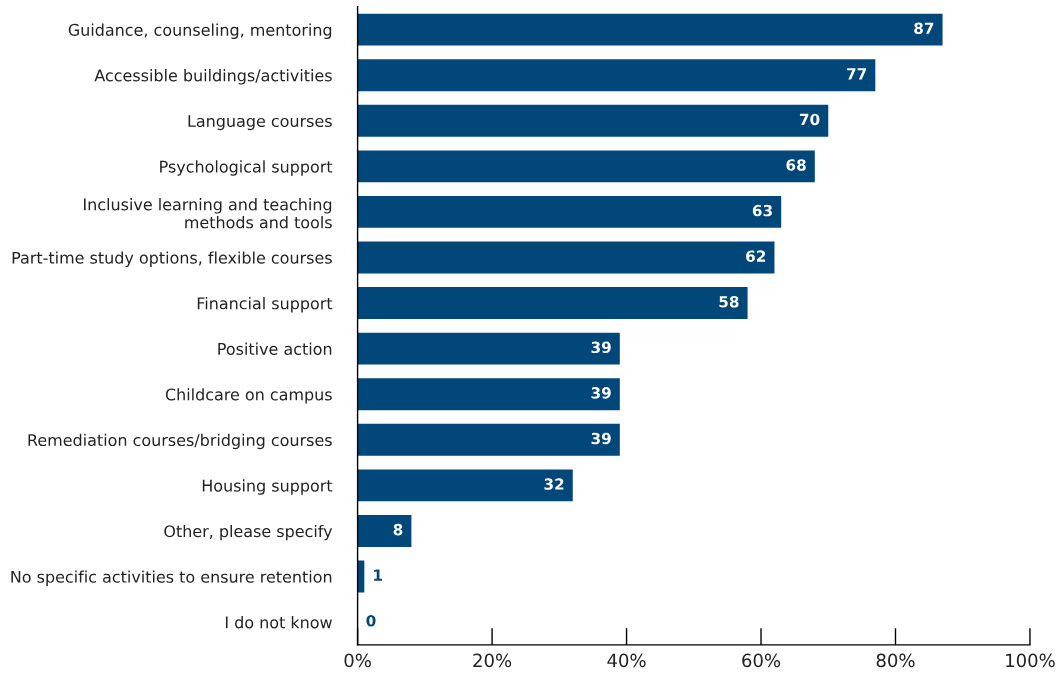 The image size is (1058, 681). What do you see at coordinates (213, 77) in the screenshot?
I see `y-tick-label: Accessible buildings/activities` at bounding box center [213, 77].